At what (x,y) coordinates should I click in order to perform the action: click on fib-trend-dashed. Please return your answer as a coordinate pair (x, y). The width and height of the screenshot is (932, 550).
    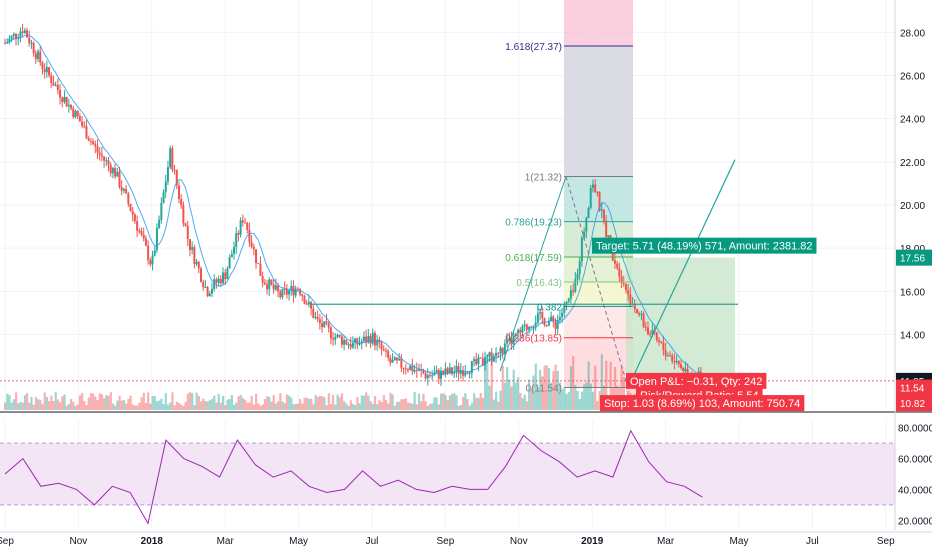
    Looking at the image, I should click on (597, 282).